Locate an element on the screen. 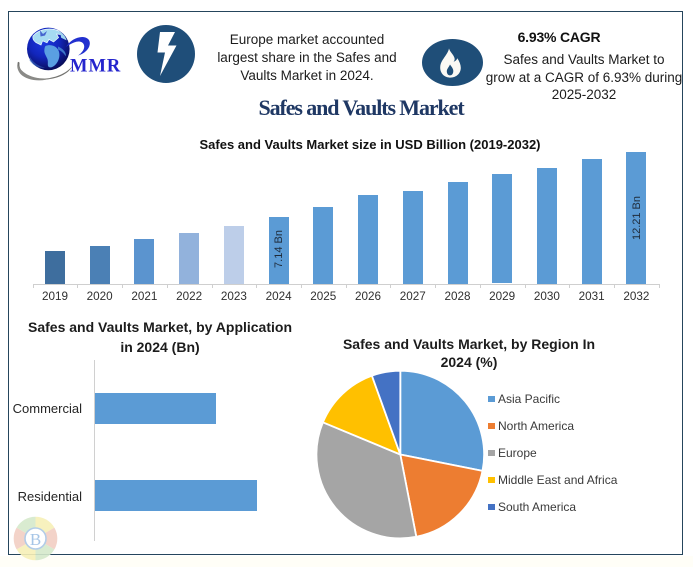 Image resolution: width=693 pixels, height=567 pixels. svg-text: B is located at coordinates (35, 539).